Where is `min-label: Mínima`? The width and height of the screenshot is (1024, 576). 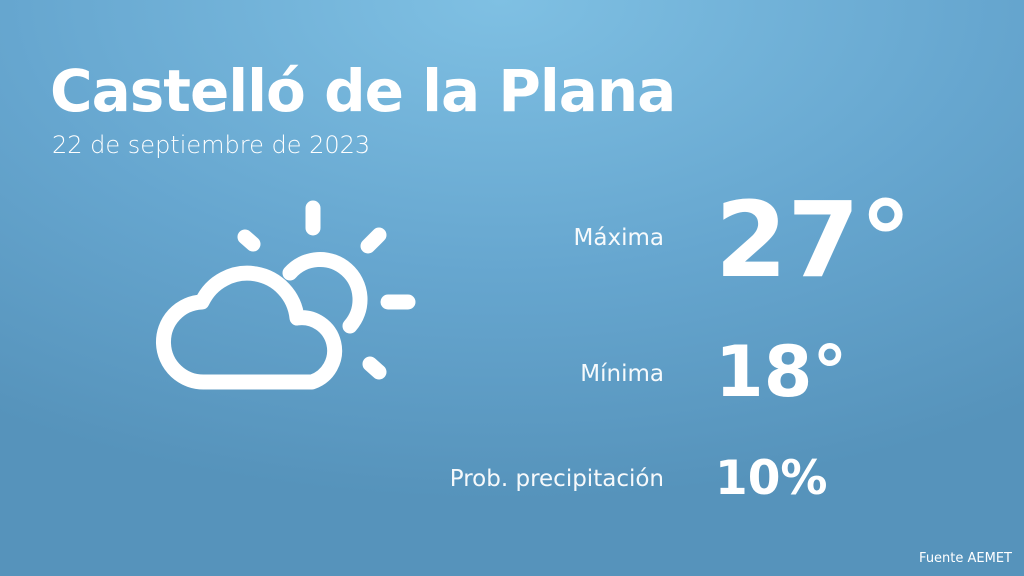 min-label: Mínima is located at coordinates (622, 374).